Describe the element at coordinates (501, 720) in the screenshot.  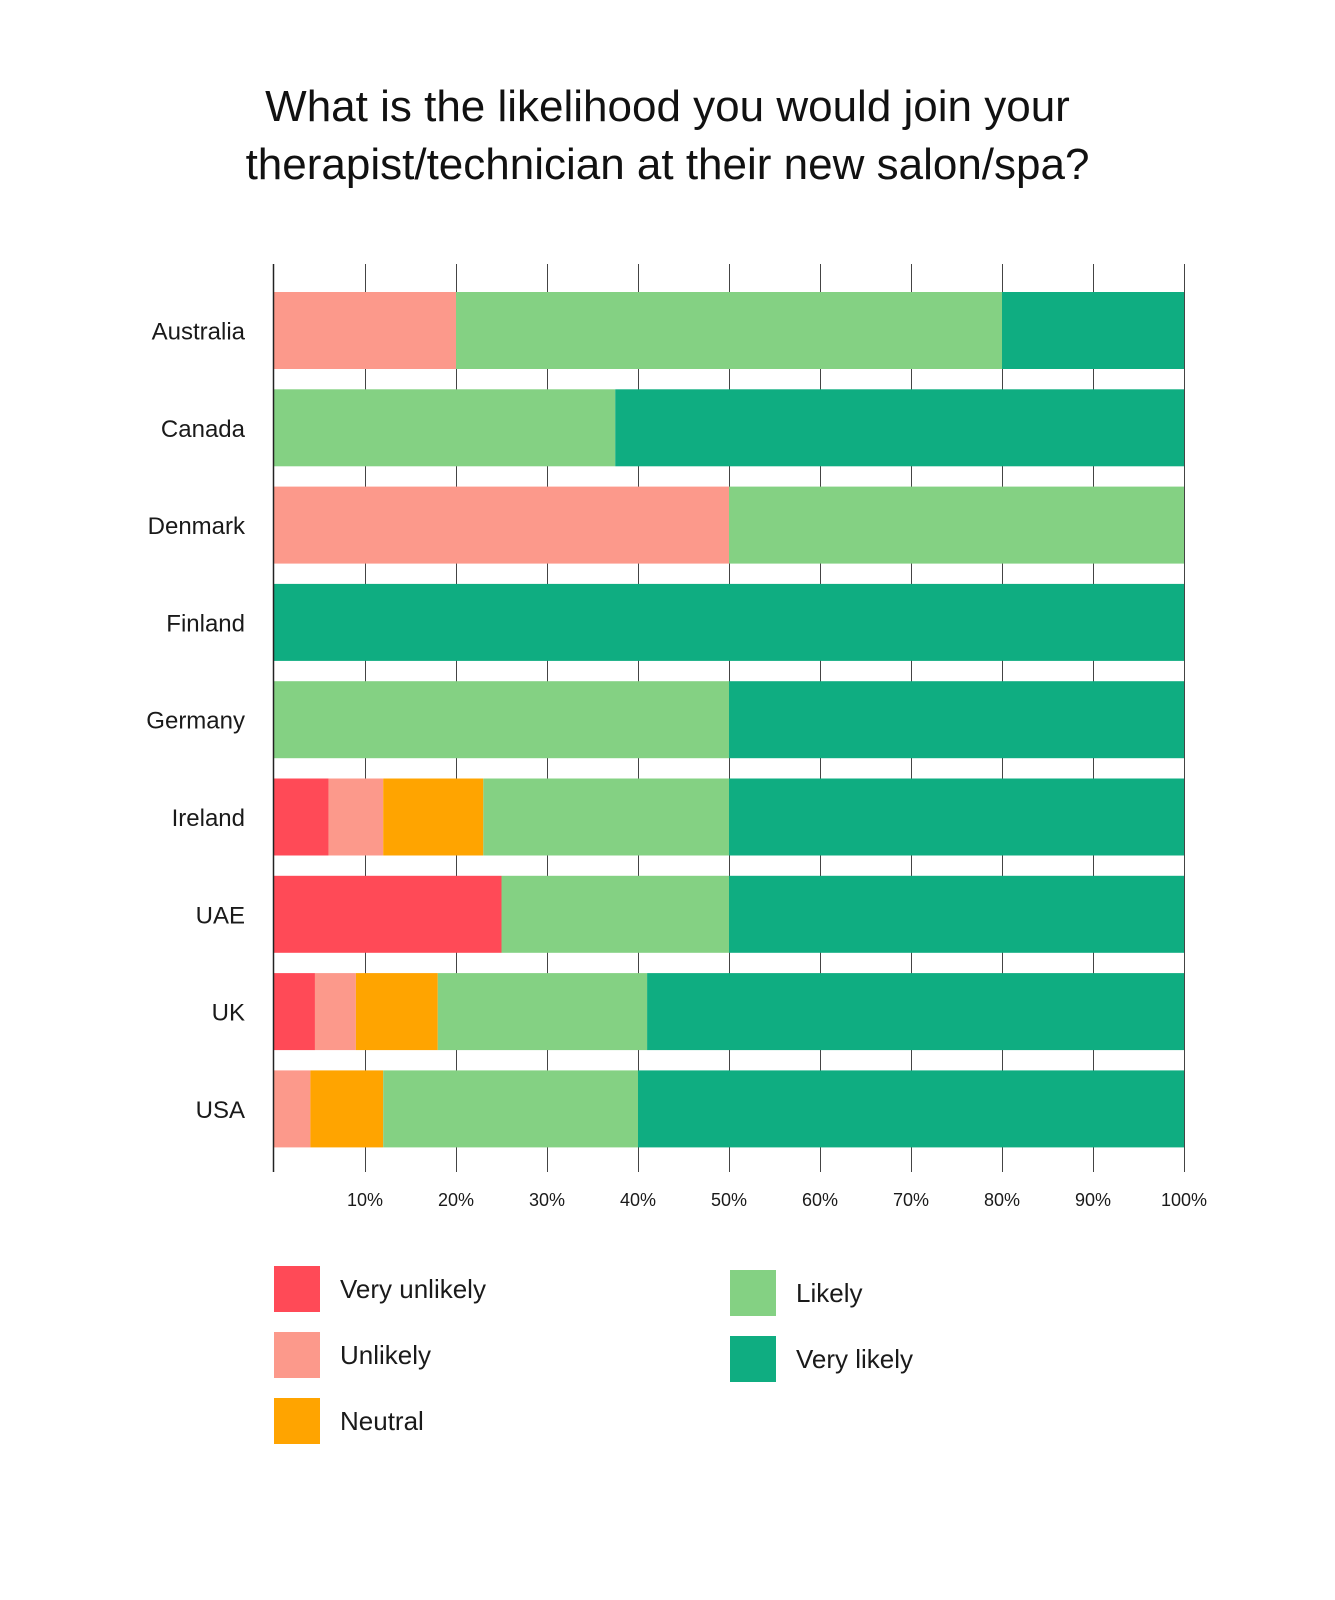
I see `bar-segment-germany-likely` at that location.